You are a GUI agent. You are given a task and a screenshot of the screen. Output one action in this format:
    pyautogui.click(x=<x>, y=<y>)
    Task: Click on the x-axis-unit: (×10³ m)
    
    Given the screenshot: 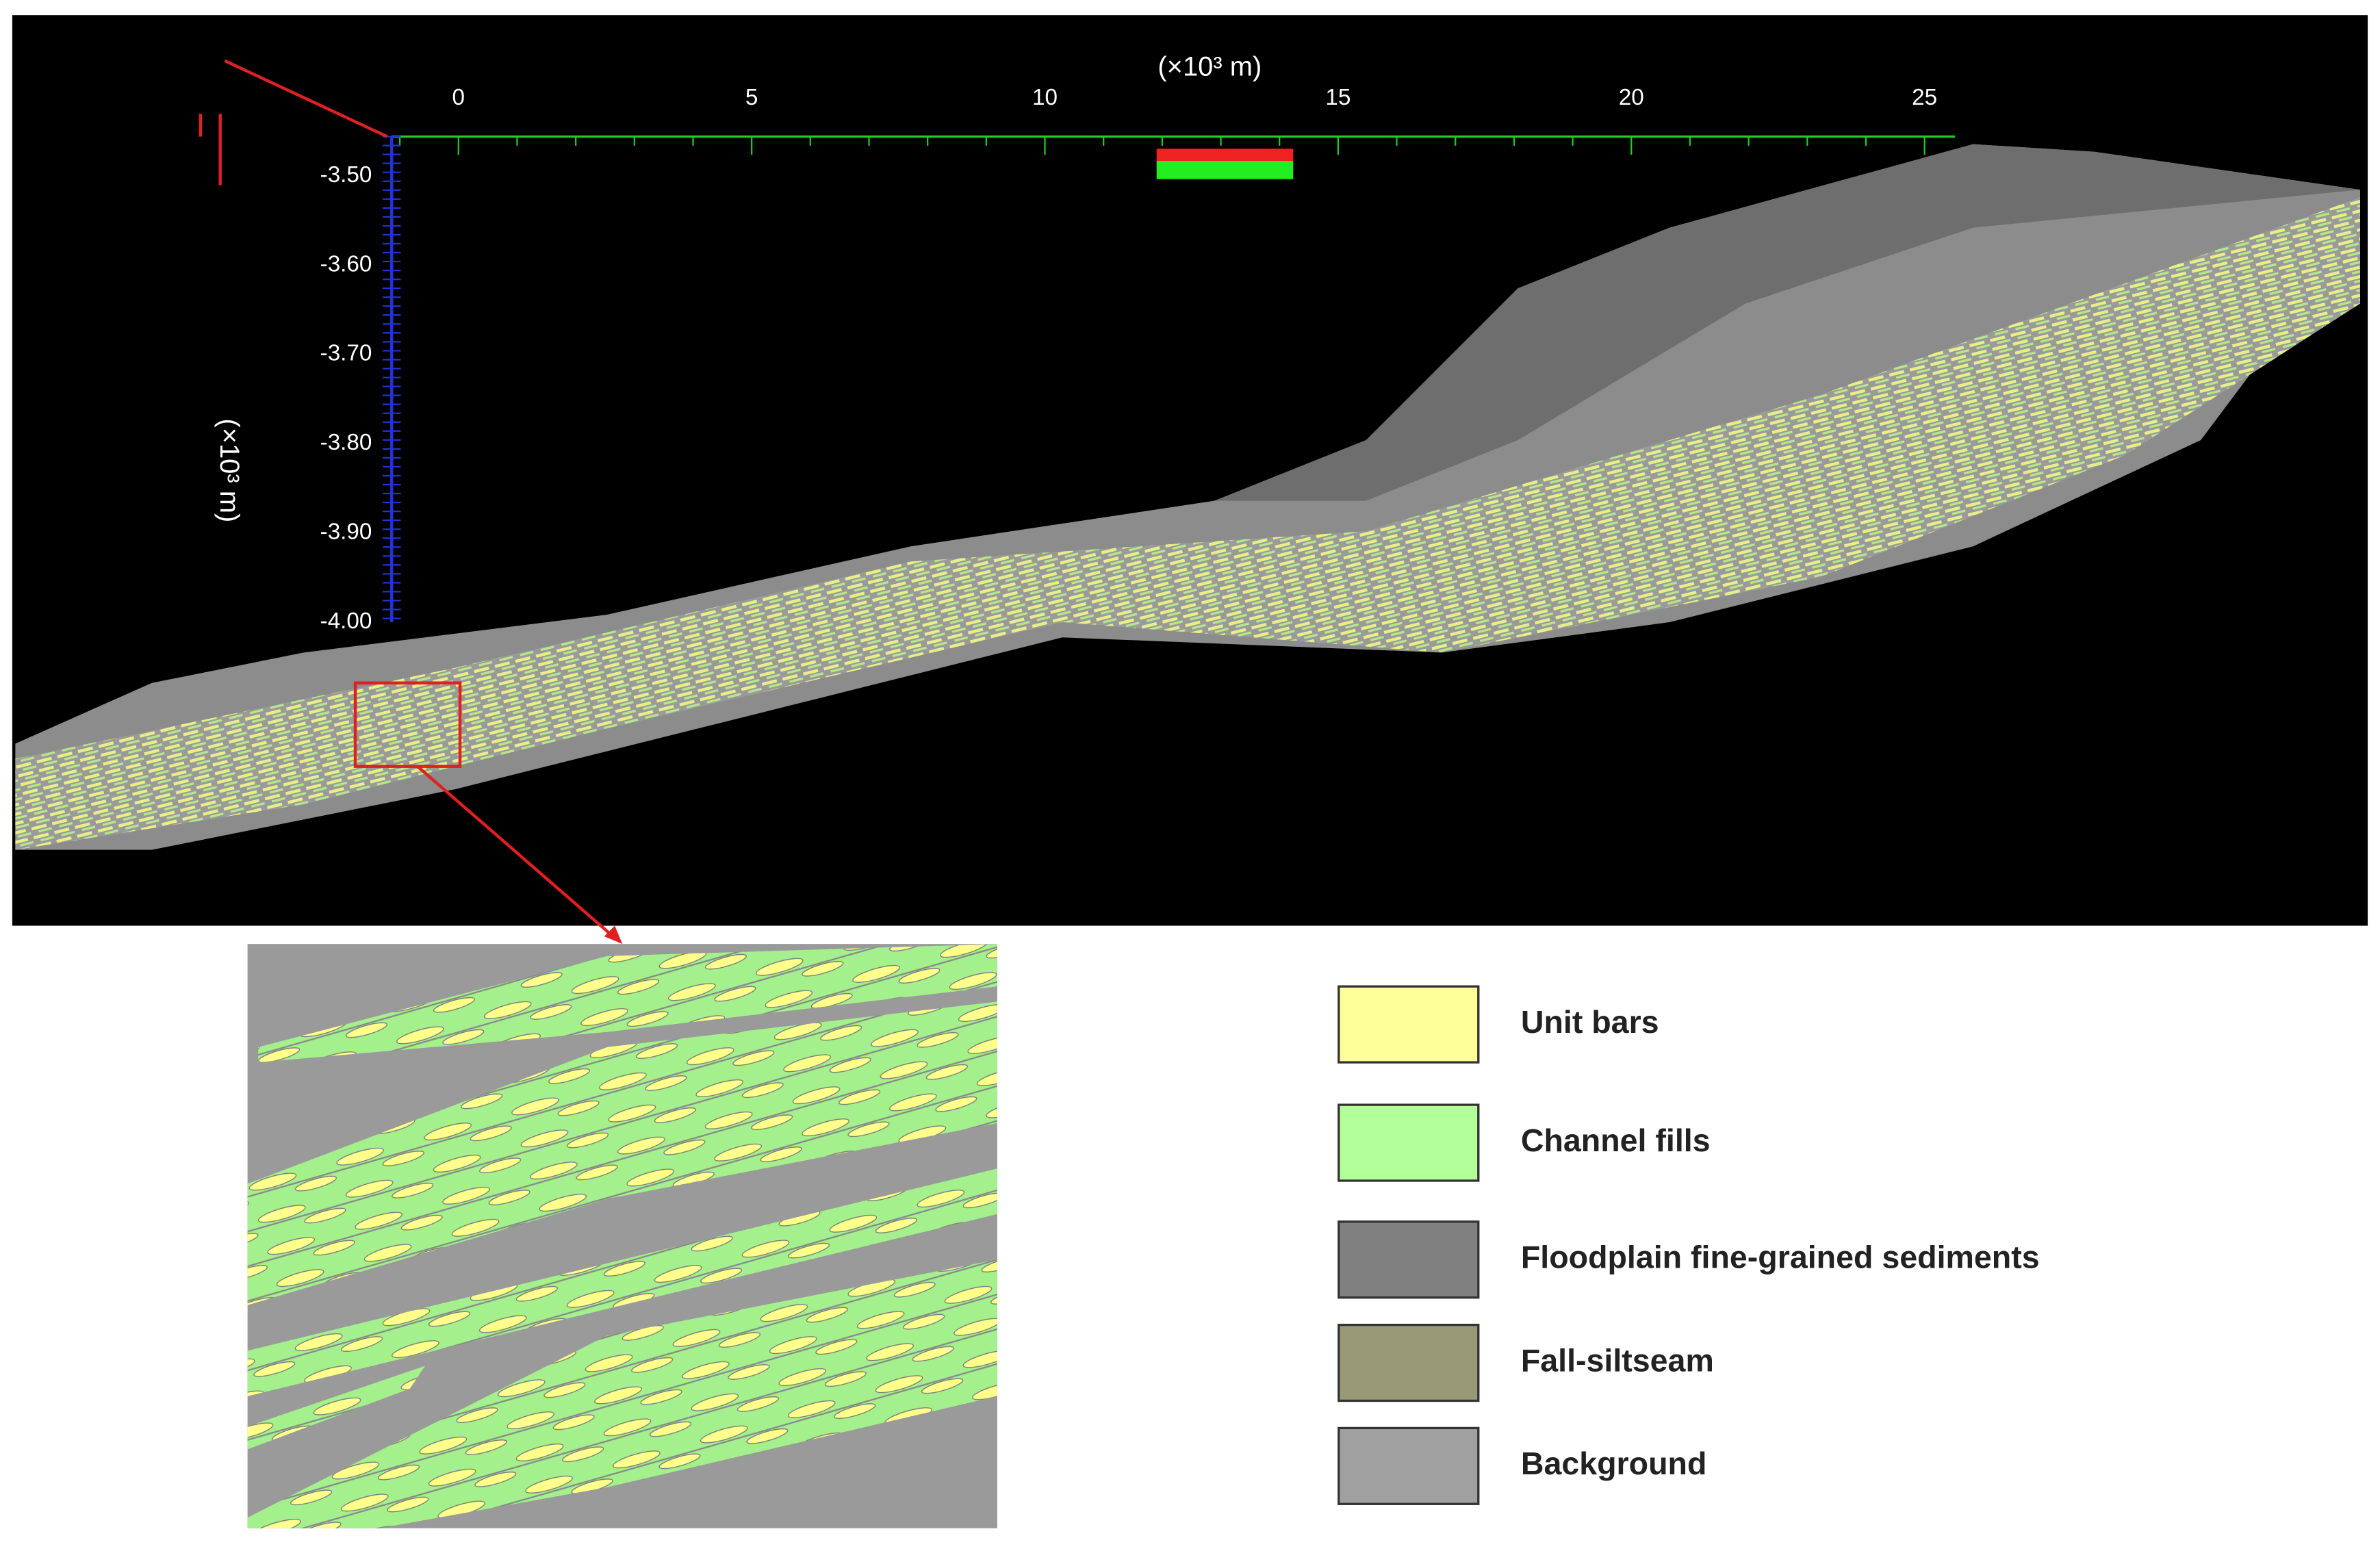 What is the action you would take?
    pyautogui.click(x=1209, y=66)
    